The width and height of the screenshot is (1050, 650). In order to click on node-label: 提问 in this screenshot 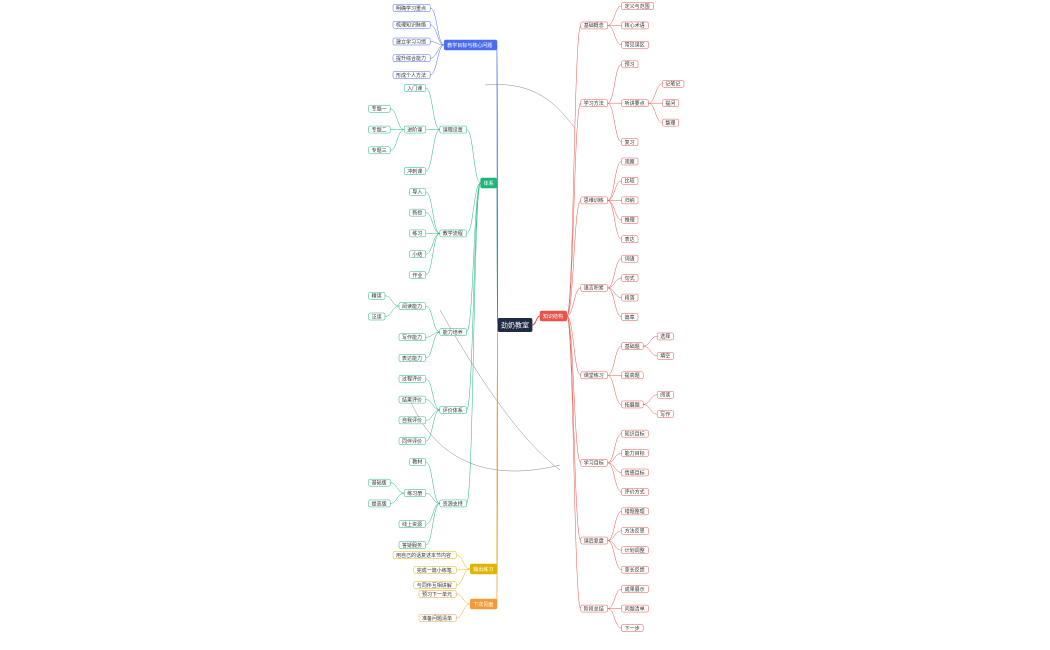, I will do `click(670, 103)`.